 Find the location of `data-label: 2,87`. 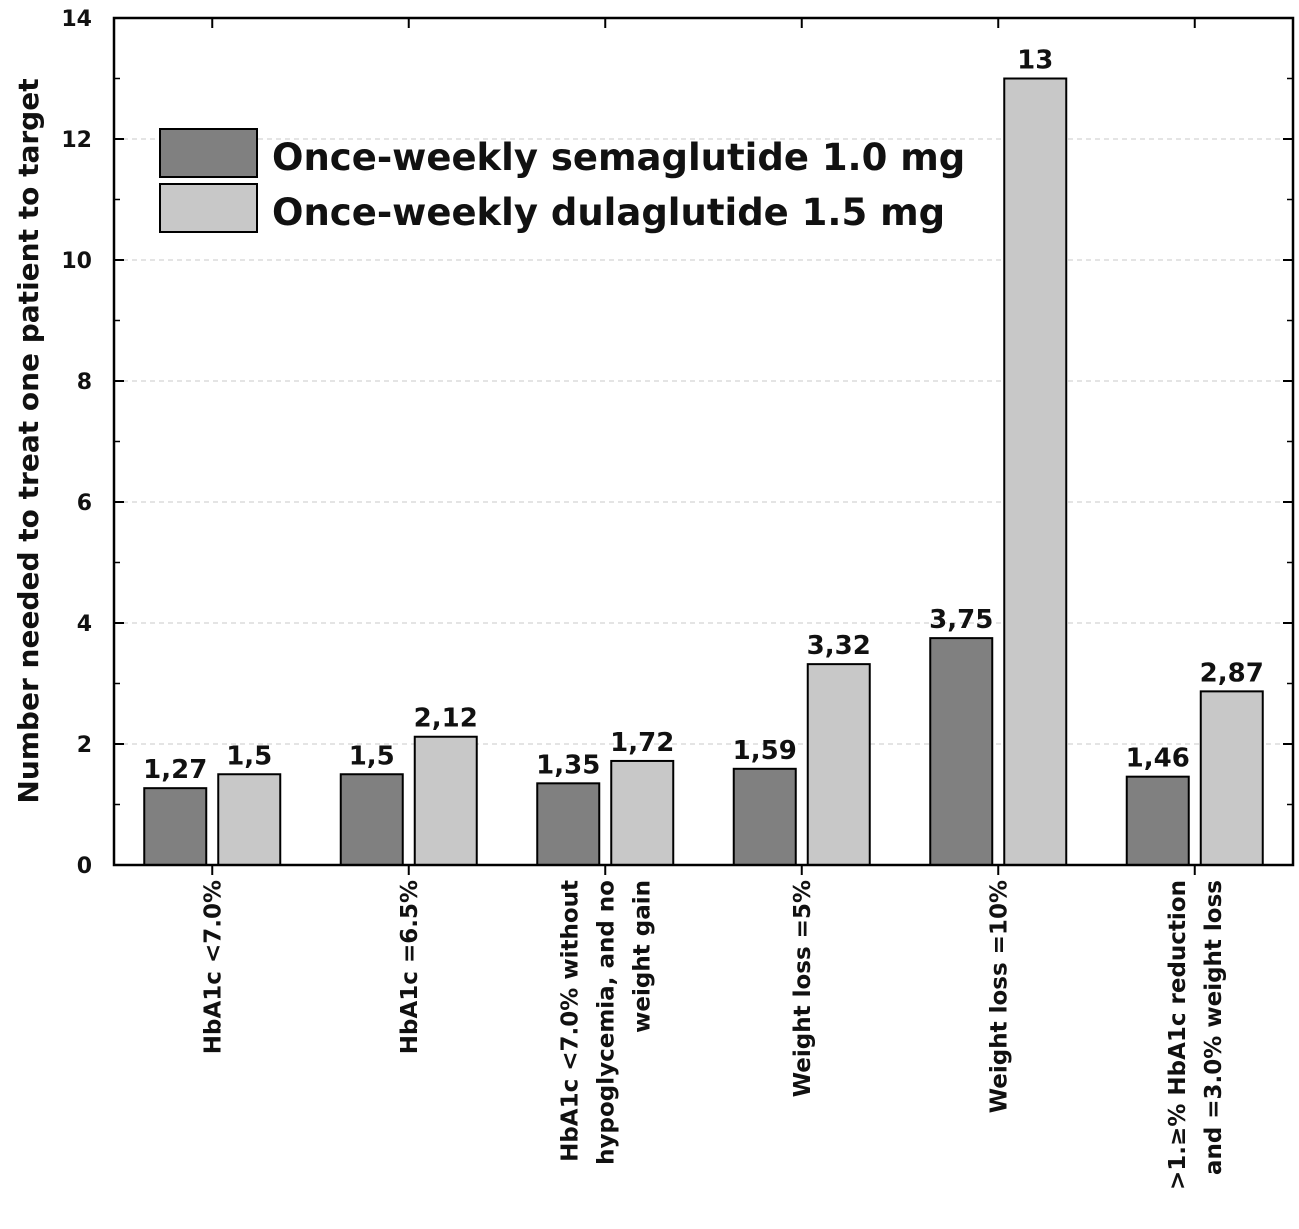

data-label: 2,87 is located at coordinates (1232, 673).